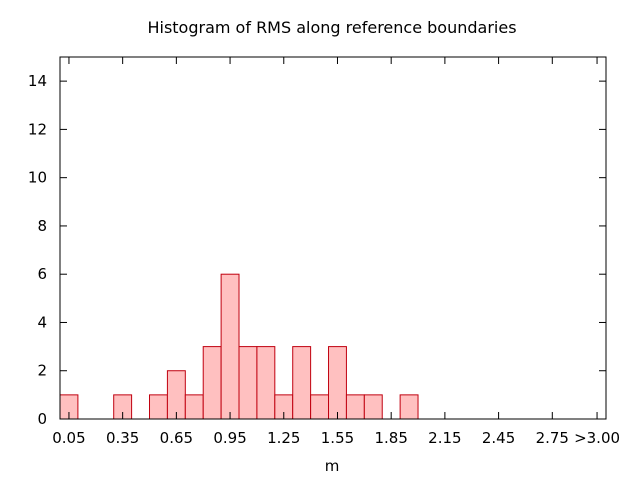 Image resolution: width=640 pixels, height=480 pixels. I want to click on y-tick-label-5: 10, so click(37, 178).